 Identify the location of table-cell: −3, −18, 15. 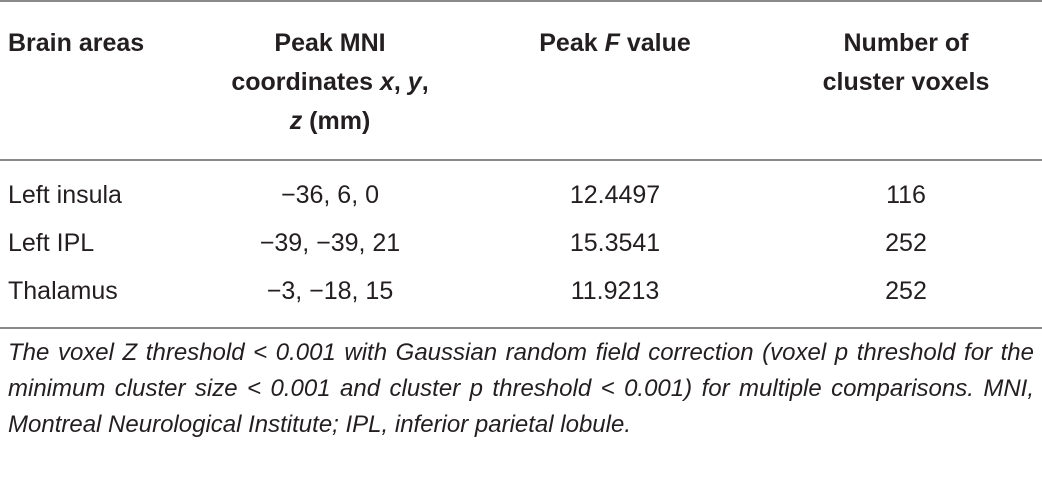
(330, 291).